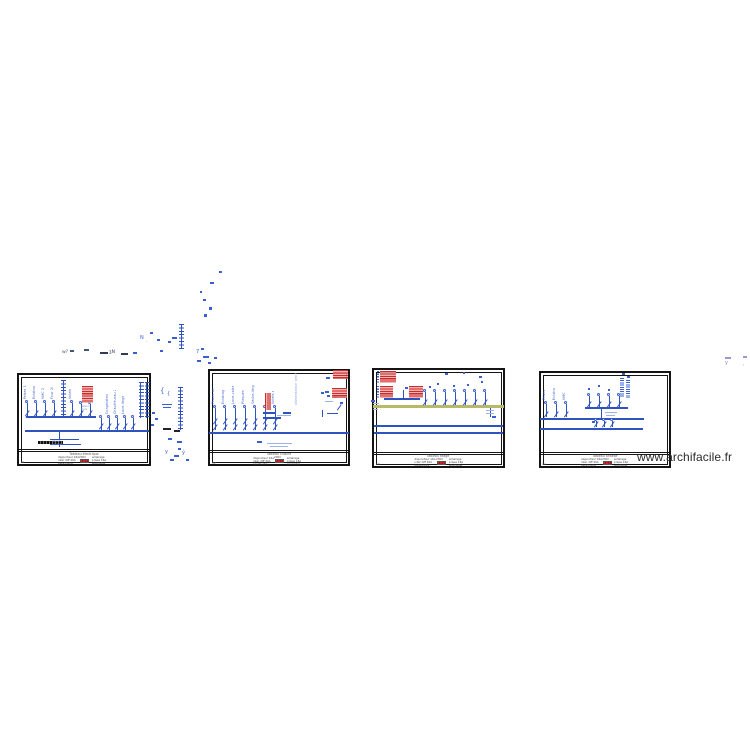  I want to click on circuit-label: Congélateur, so click(108, 403).